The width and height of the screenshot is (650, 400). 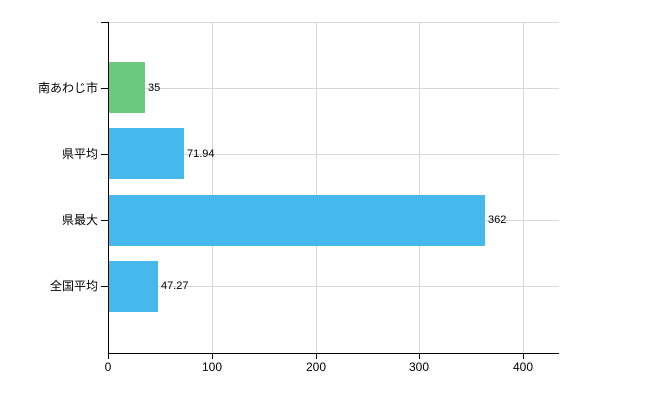 I want to click on x-tick-label: 200, so click(x=316, y=367).